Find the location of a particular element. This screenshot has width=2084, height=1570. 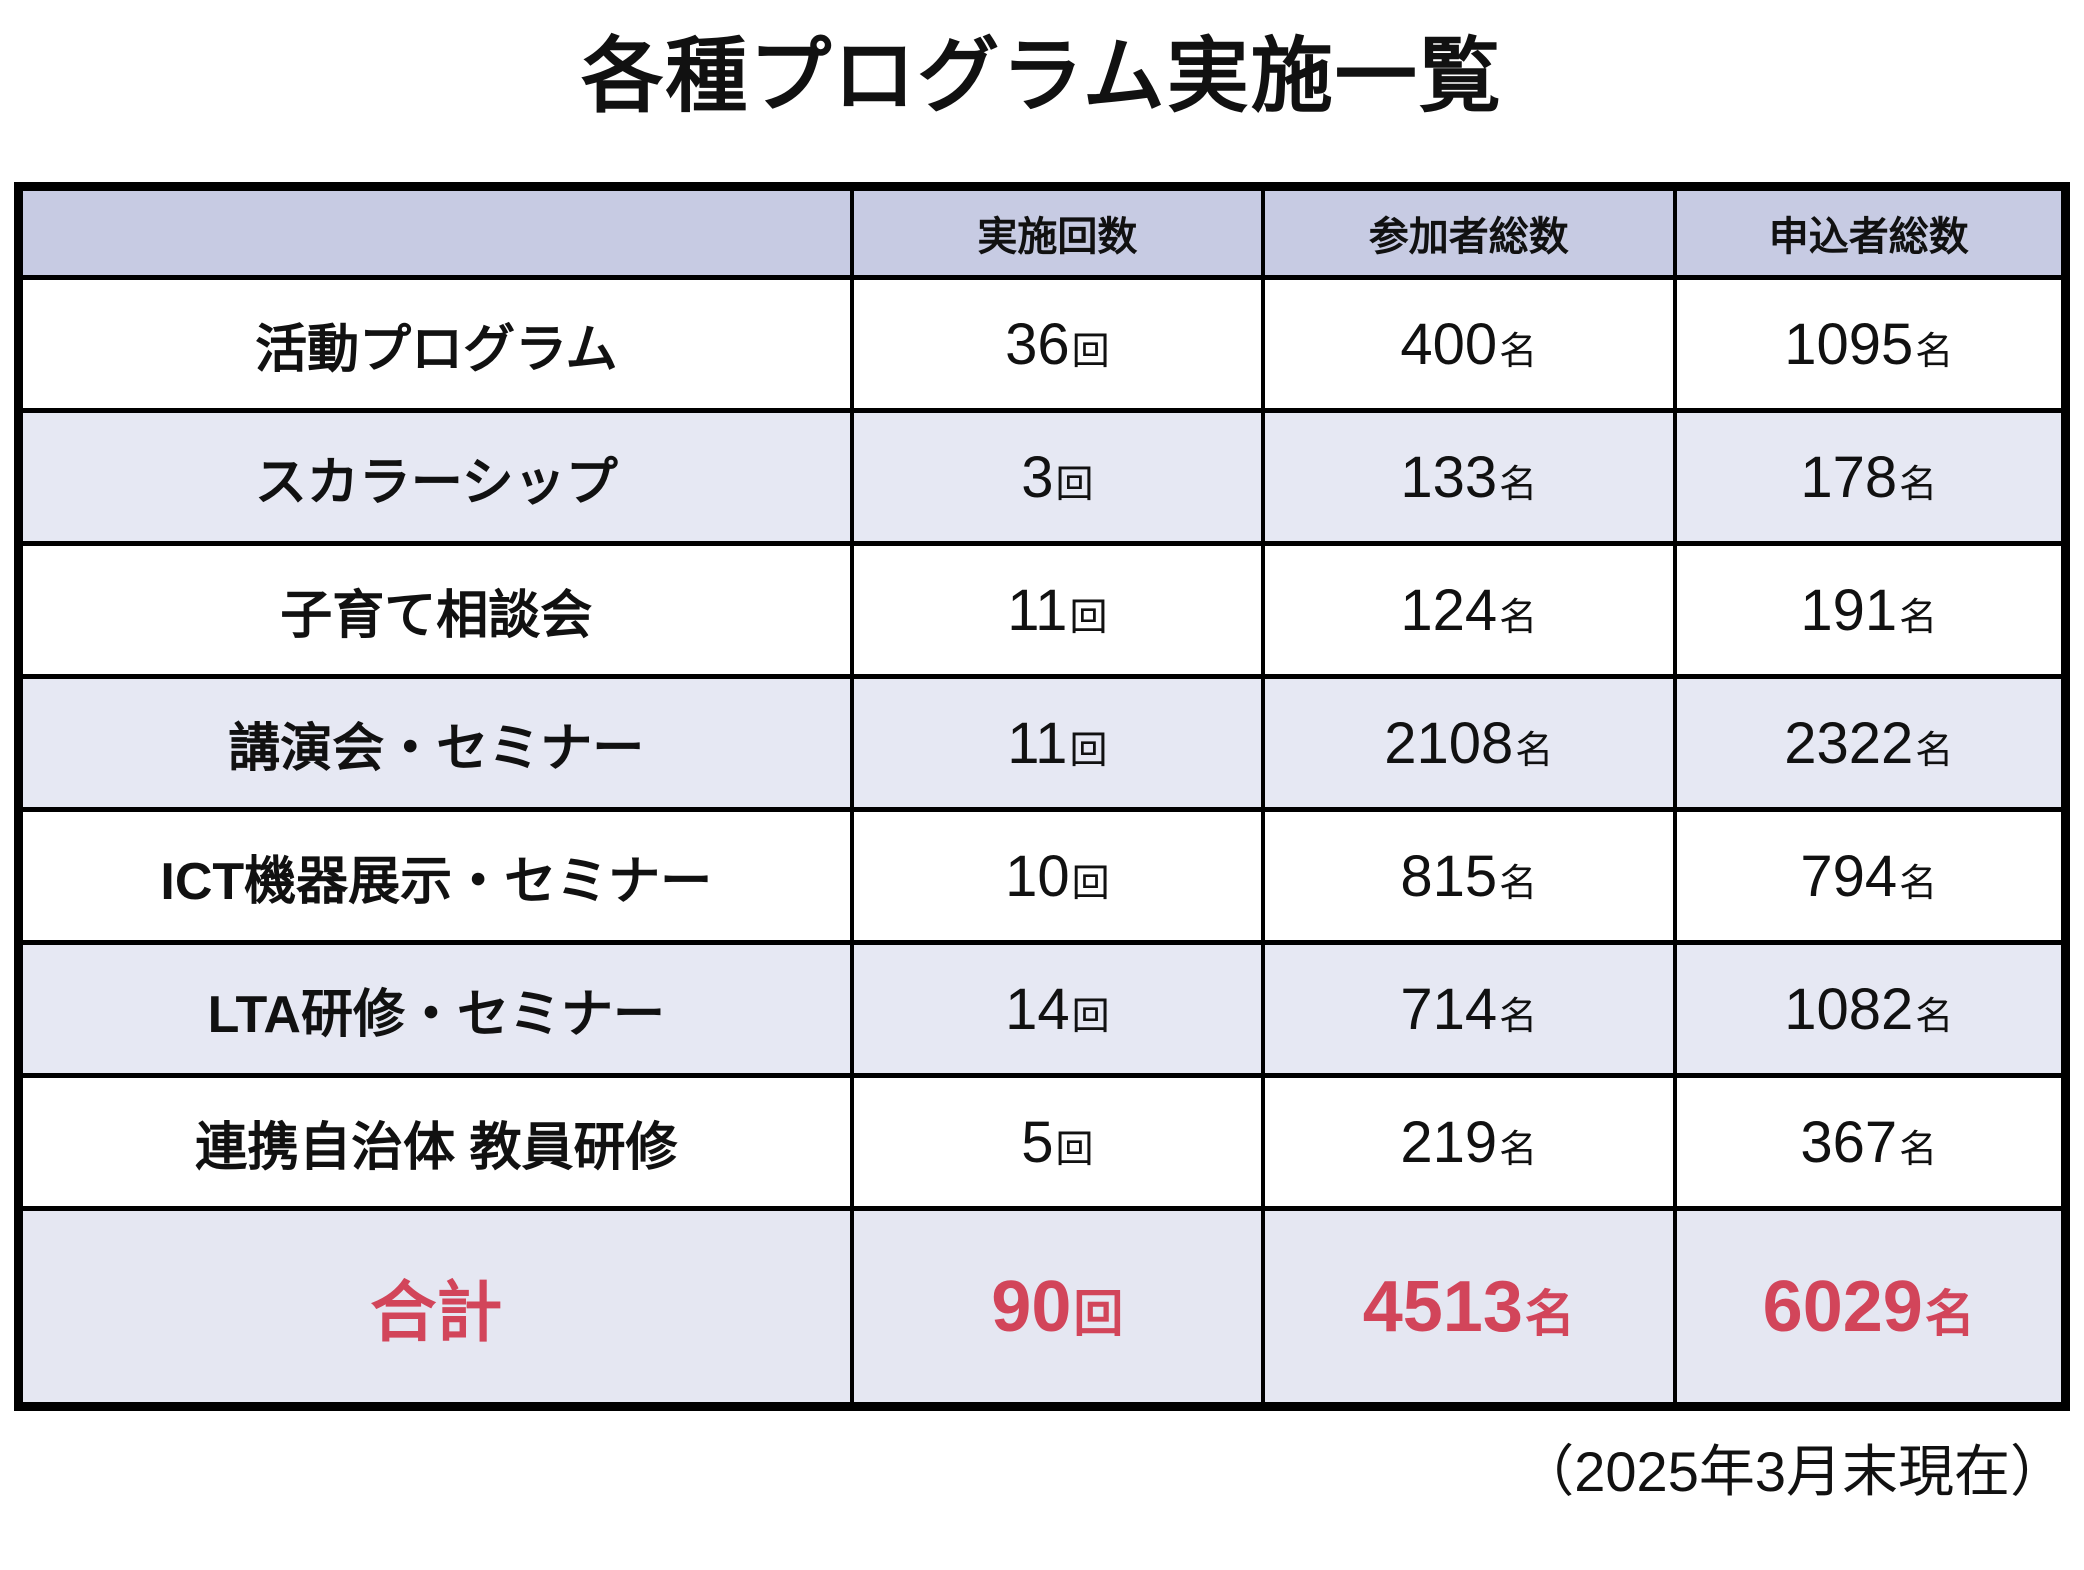

table-row: 講演会・セミナー 11回 2108名 2322名 is located at coordinates (1042, 743).